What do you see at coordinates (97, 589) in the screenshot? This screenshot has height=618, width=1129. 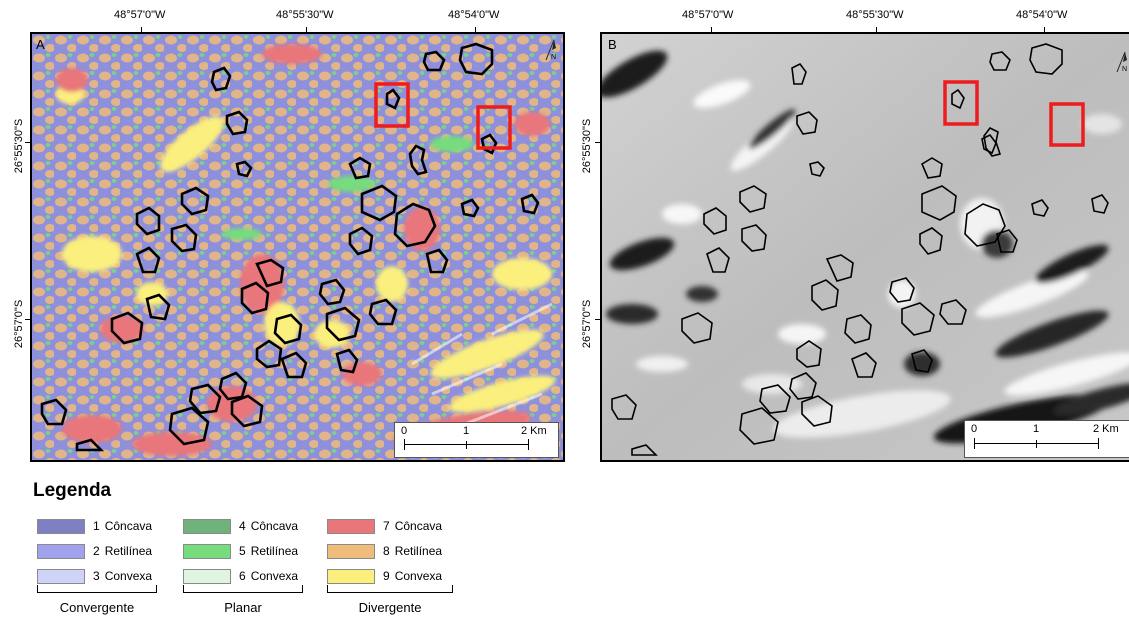 I see `legend-bracket-convergente` at bounding box center [97, 589].